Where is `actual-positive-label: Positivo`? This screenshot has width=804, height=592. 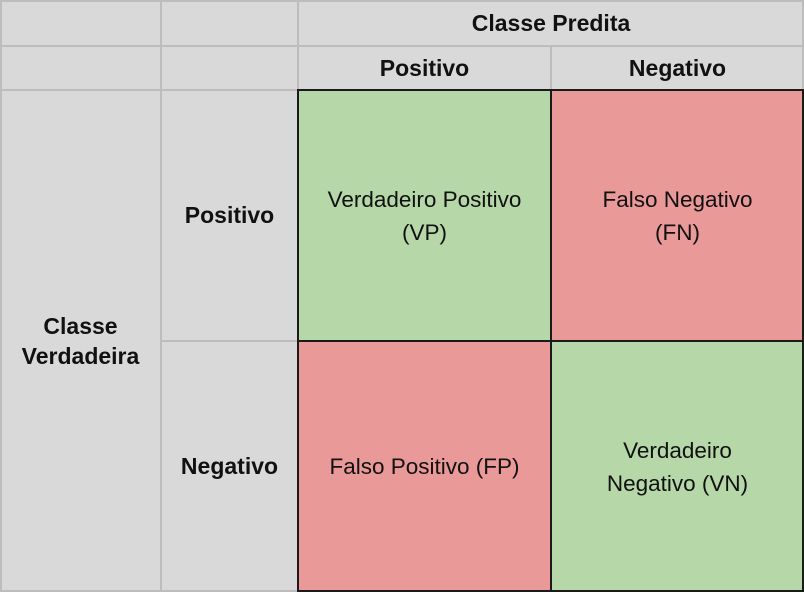 actual-positive-label: Positivo is located at coordinates (229, 215).